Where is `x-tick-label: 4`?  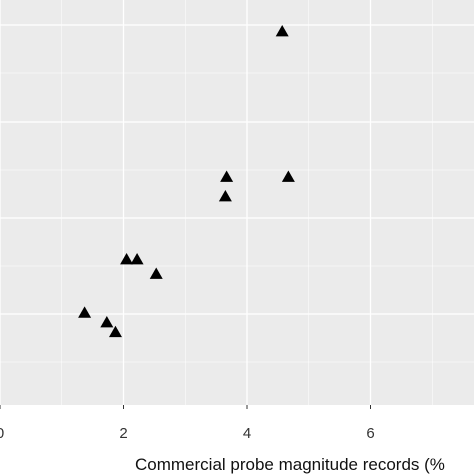 x-tick-label: 4 is located at coordinates (247, 433).